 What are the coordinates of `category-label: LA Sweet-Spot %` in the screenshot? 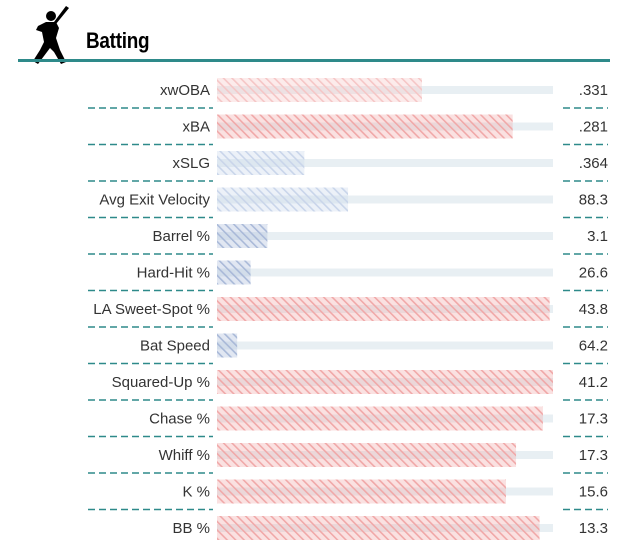 It's located at (151, 309).